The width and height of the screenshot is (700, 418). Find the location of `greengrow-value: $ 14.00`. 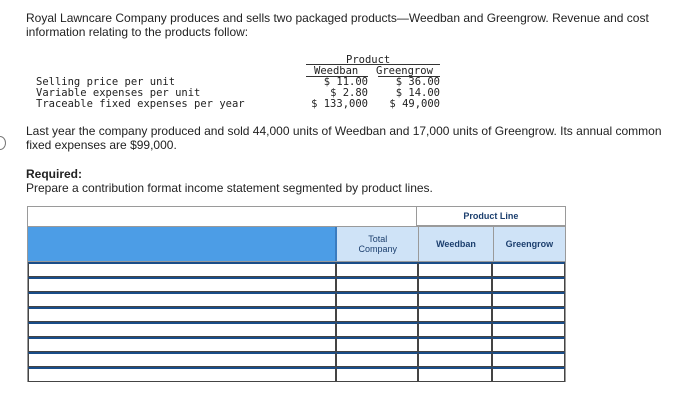

greengrow-value: $ 14.00 is located at coordinates (417, 93).